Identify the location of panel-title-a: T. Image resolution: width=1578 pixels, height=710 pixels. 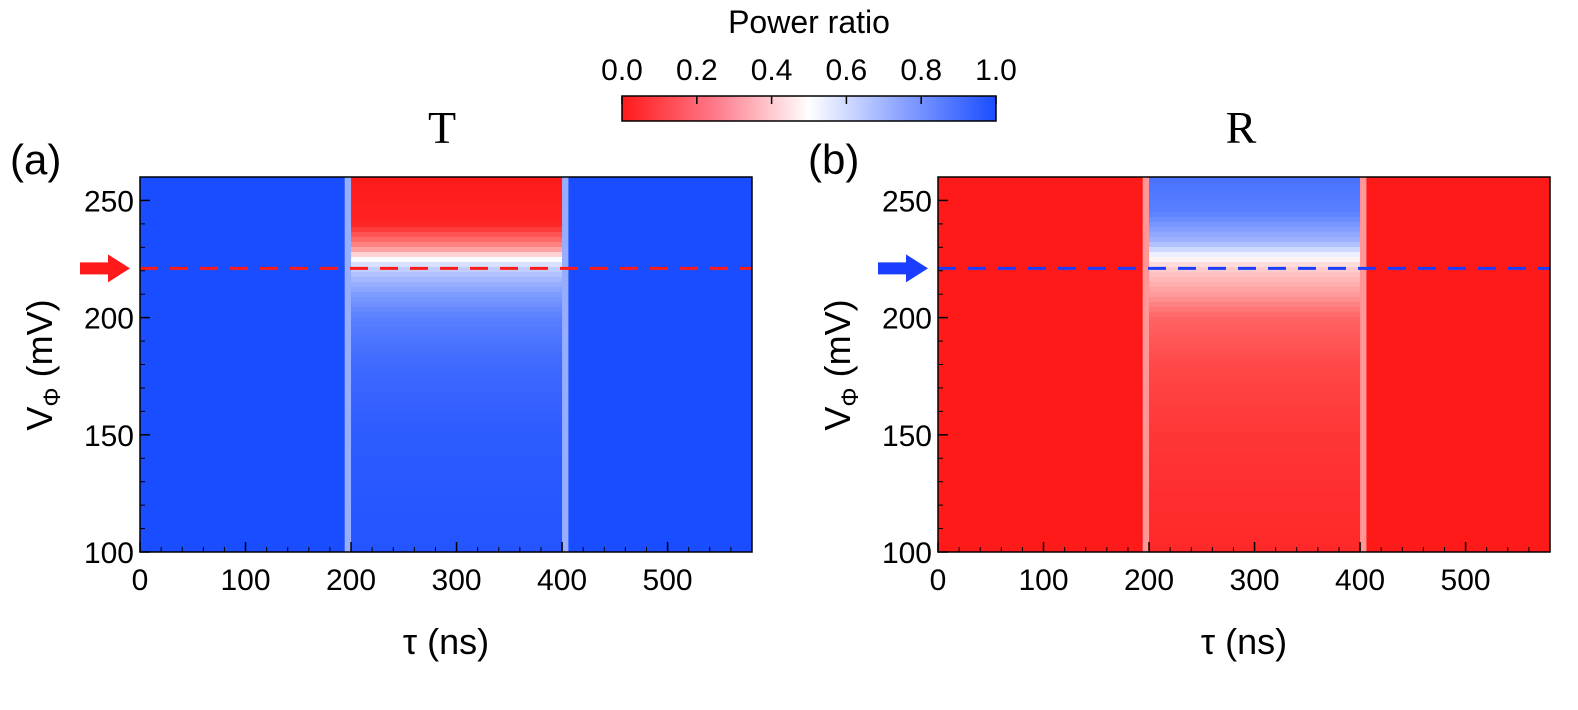
(442, 127).